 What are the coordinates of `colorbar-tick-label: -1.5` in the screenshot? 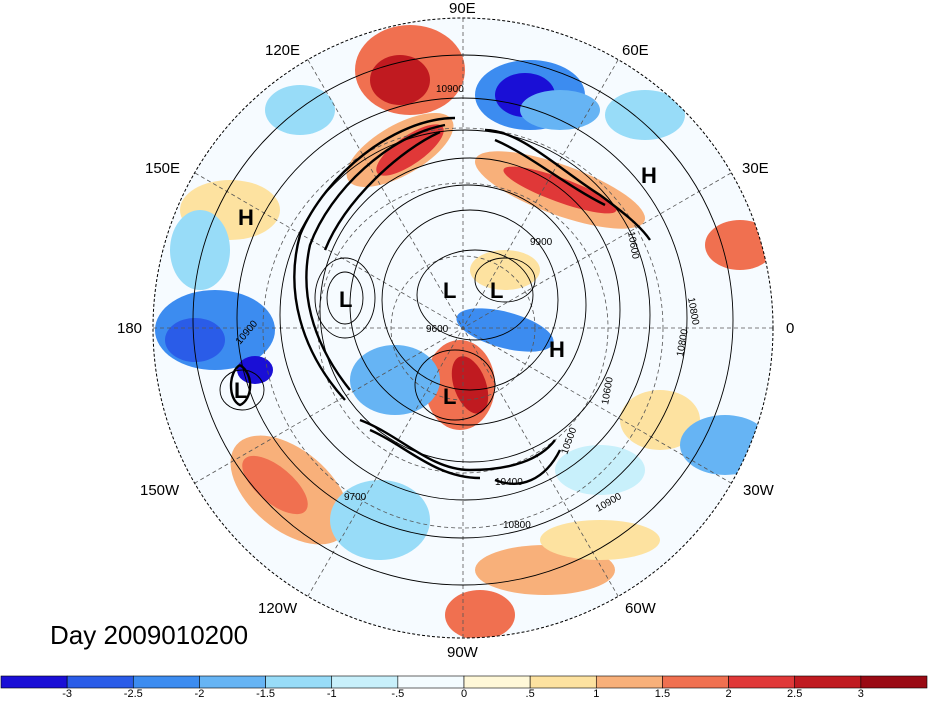 It's located at (266, 694).